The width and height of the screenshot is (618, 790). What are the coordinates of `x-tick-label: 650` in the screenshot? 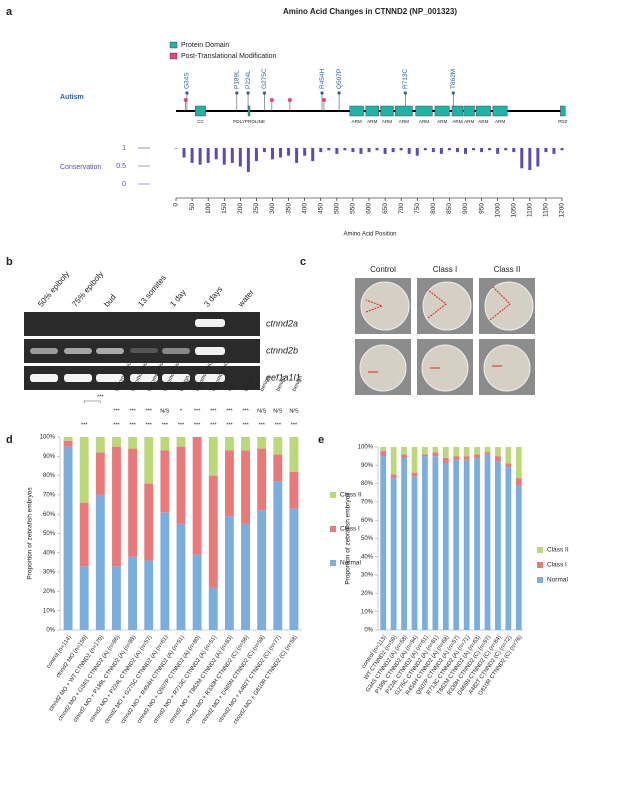 It's located at (385, 208).